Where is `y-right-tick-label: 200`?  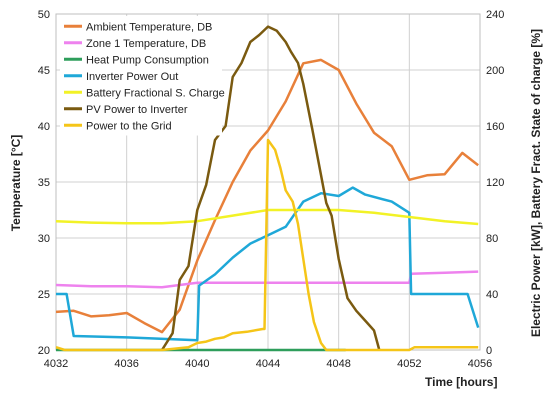 y-right-tick-label: 200 is located at coordinates (495, 71).